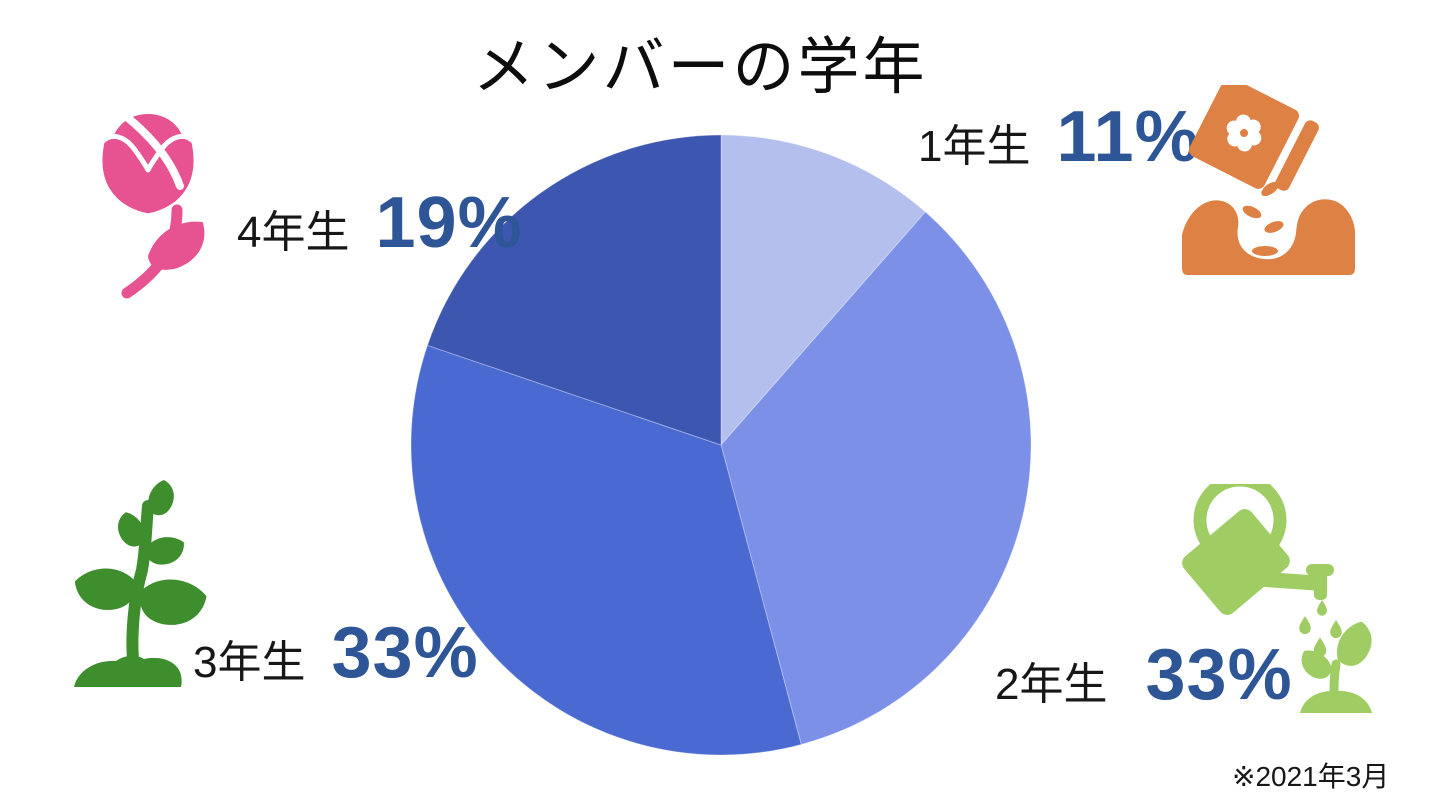 The image size is (1440, 809). I want to click on grade-percent-year3: 33%, so click(405, 653).